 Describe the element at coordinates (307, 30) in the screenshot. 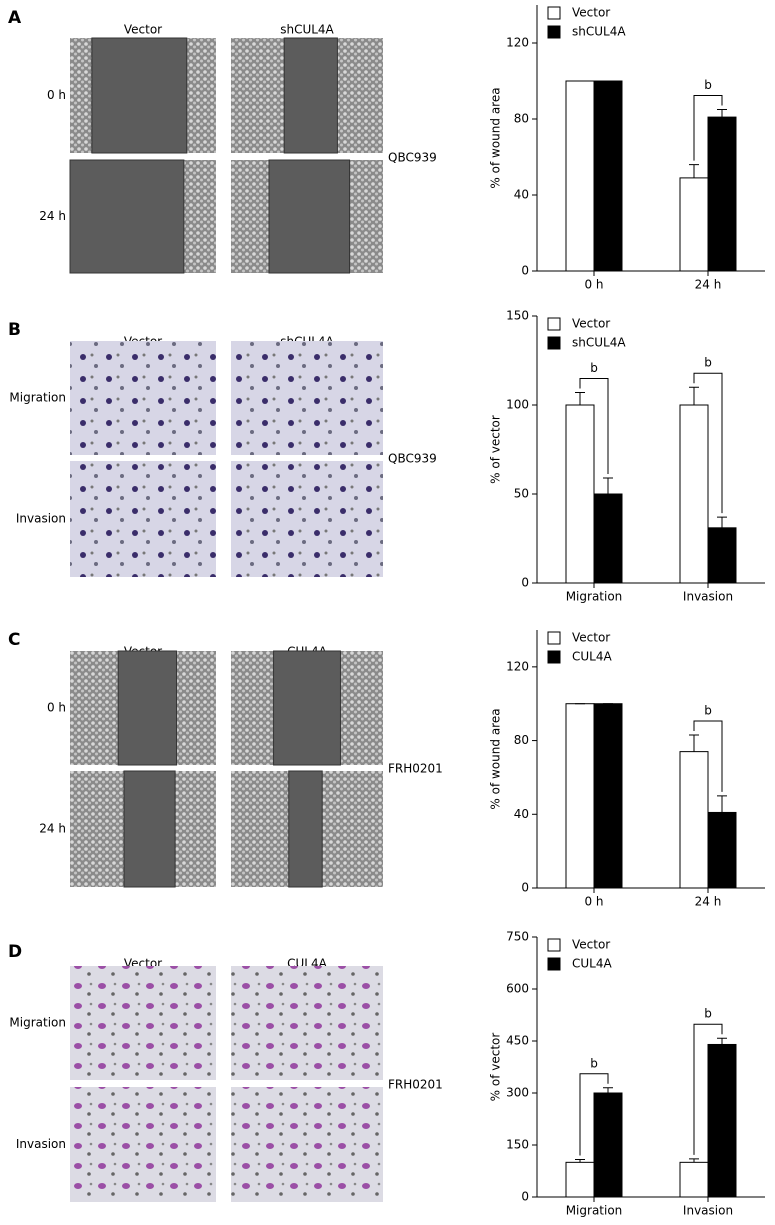

I see `column-label: shCUL4A` at that location.